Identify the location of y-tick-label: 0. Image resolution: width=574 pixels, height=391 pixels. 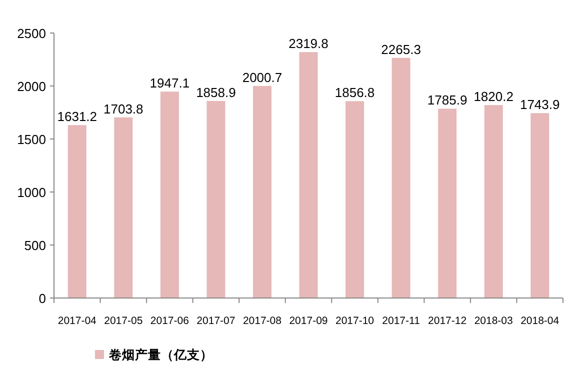
(42, 298).